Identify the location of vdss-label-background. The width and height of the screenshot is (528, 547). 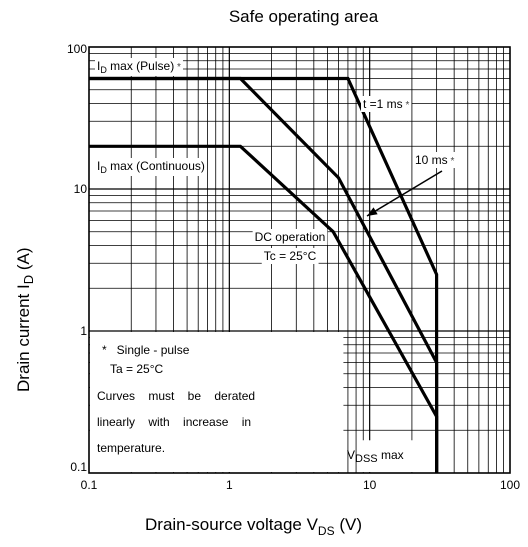
(388, 456).